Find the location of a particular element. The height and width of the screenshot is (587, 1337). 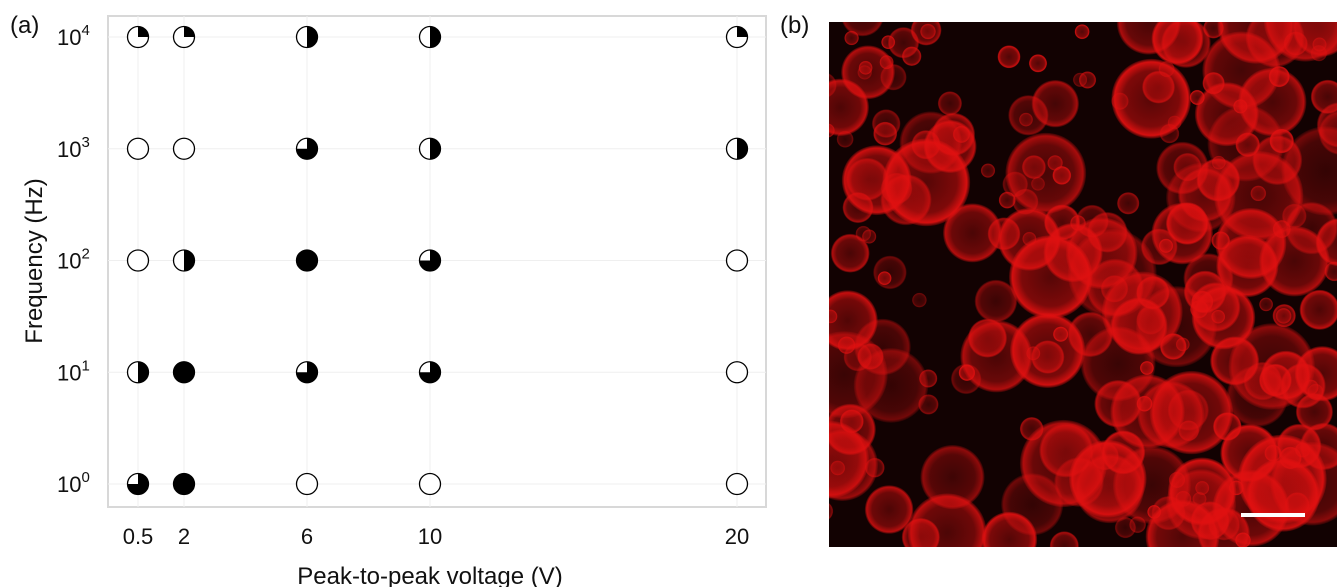

x-tick-label: 6 is located at coordinates (307, 536).